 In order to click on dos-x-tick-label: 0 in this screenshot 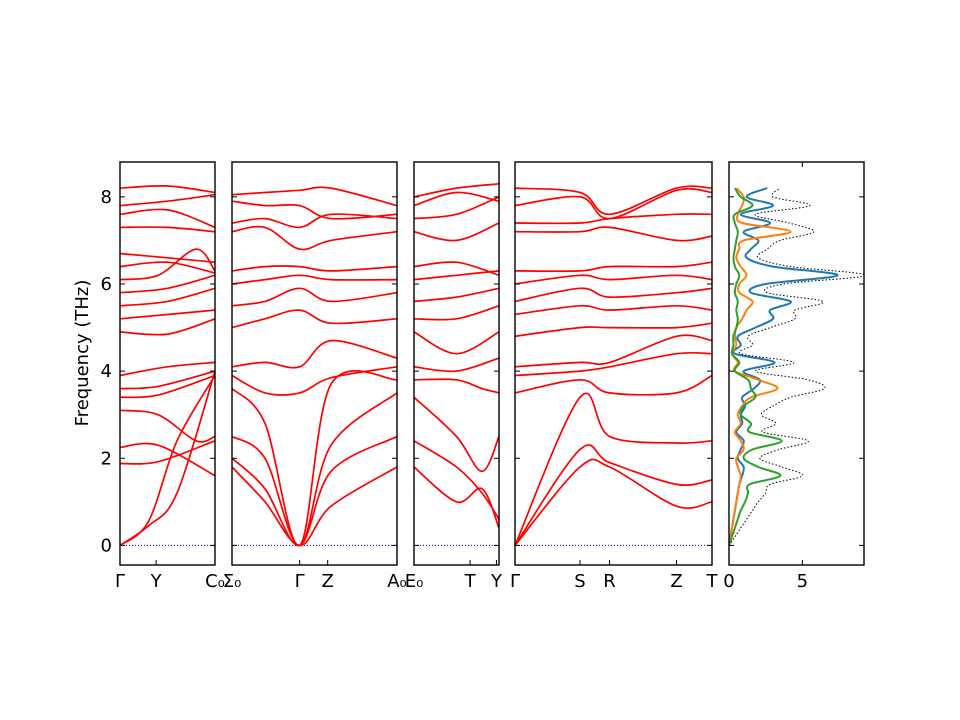, I will do `click(728, 581)`.